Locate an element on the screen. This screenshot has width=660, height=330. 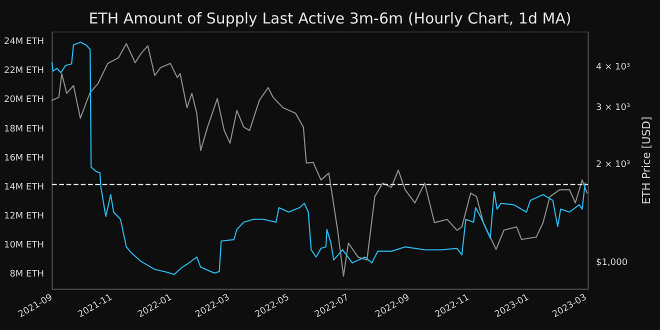
y-tick-label: 20M ETH is located at coordinates (24, 100).